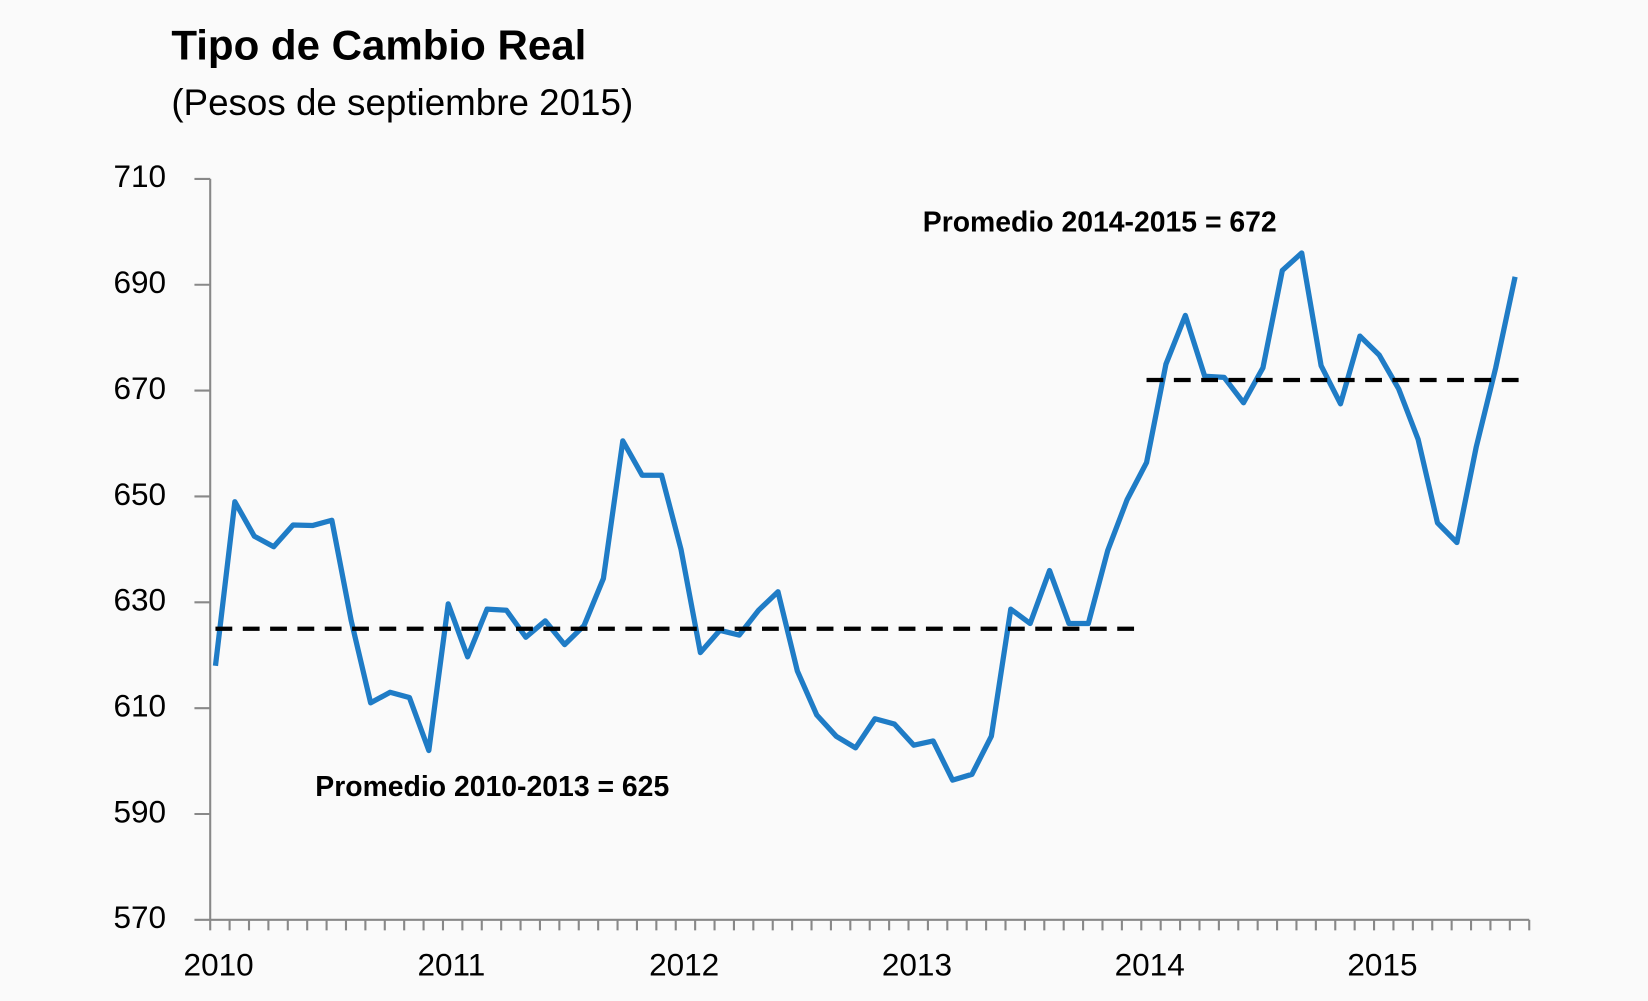  What do you see at coordinates (139, 388) in the screenshot?
I see `y-tick-label: 670` at bounding box center [139, 388].